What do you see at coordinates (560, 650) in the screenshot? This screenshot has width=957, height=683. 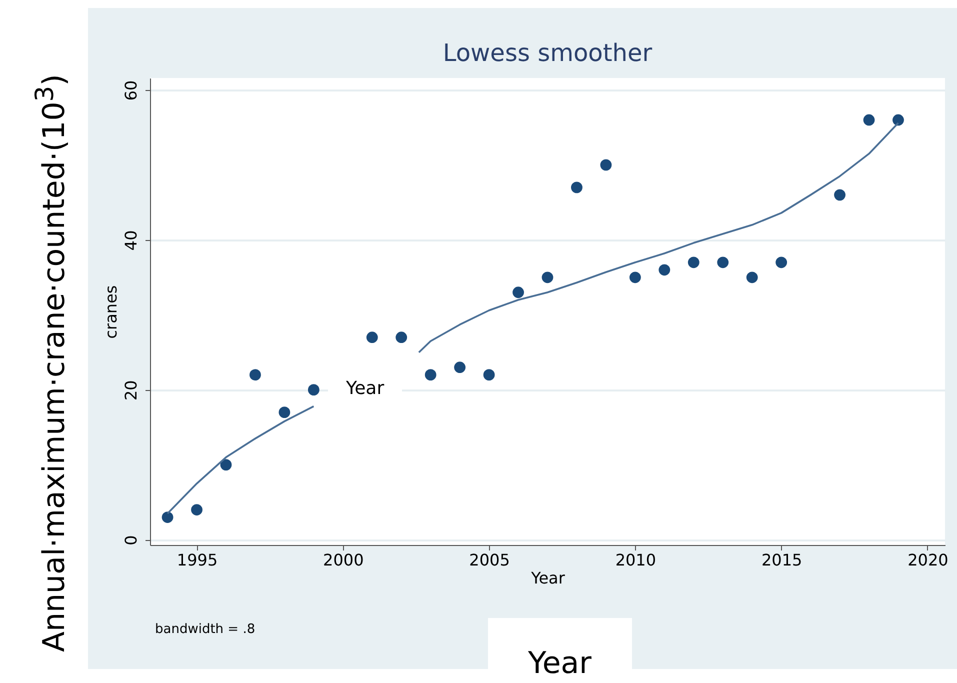 I see `text: Year` at bounding box center [560, 650].